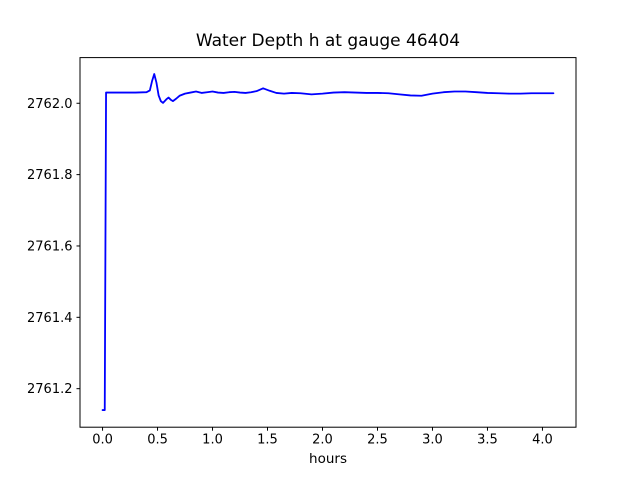  What do you see at coordinates (322, 440) in the screenshot?
I see `x-tick-label: 2.0` at bounding box center [322, 440].